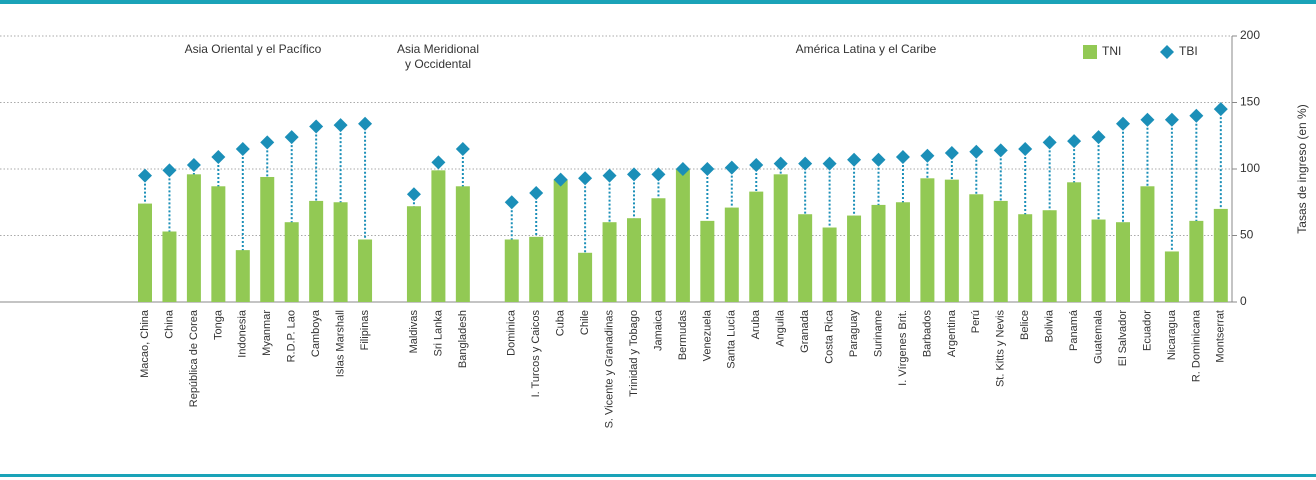  I want to click on x-tick-label: Anguila, so click(781, 328).